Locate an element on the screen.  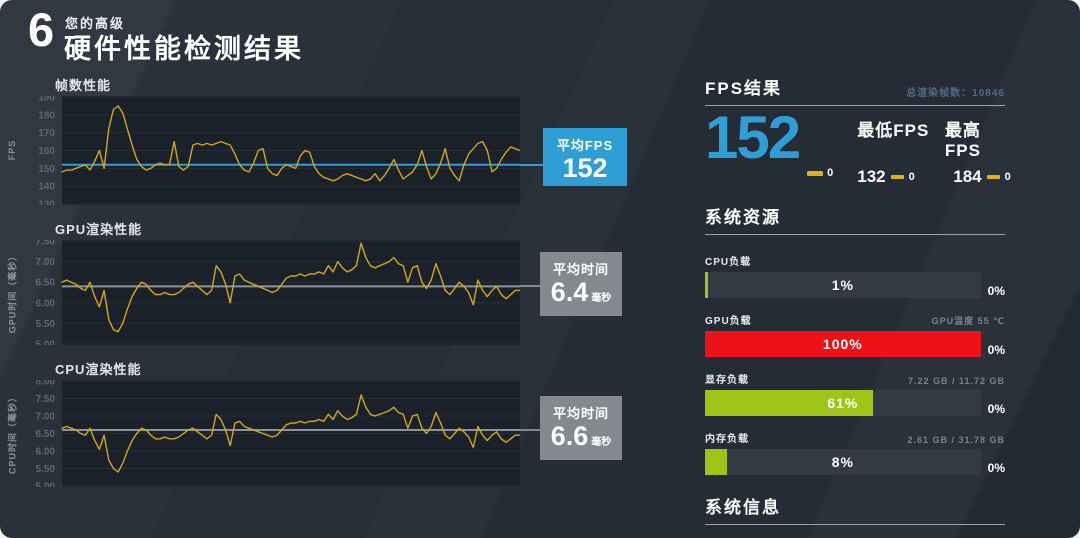
vram-load-bar-fill is located at coordinates (789, 403).